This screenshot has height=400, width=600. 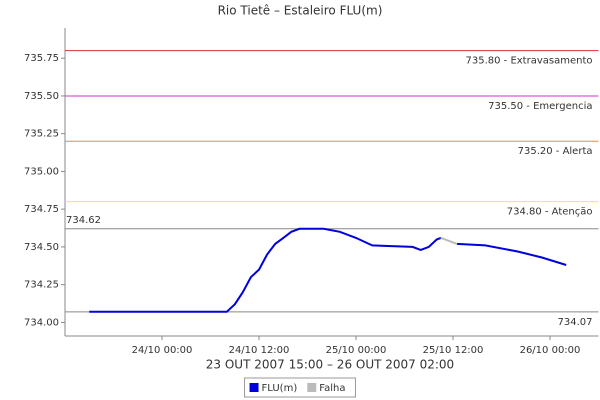 I want to click on reference-label: 735.20 - Alerta, so click(x=555, y=151).